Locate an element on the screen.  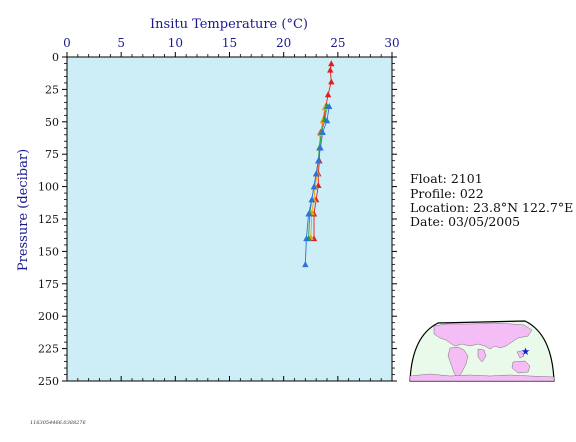
x-axis-title: Insitu Temperature (°C) is located at coordinates (229, 24).